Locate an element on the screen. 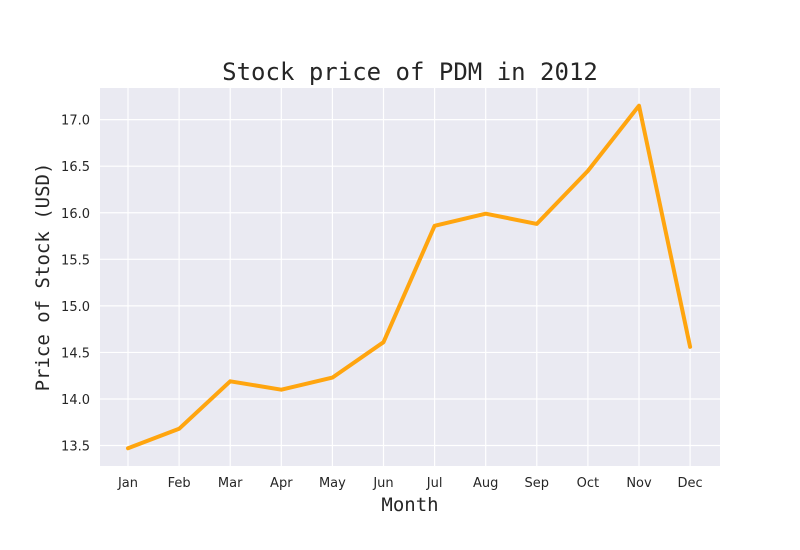 The image size is (800, 550). x-tick-label: Oct is located at coordinates (588, 483).